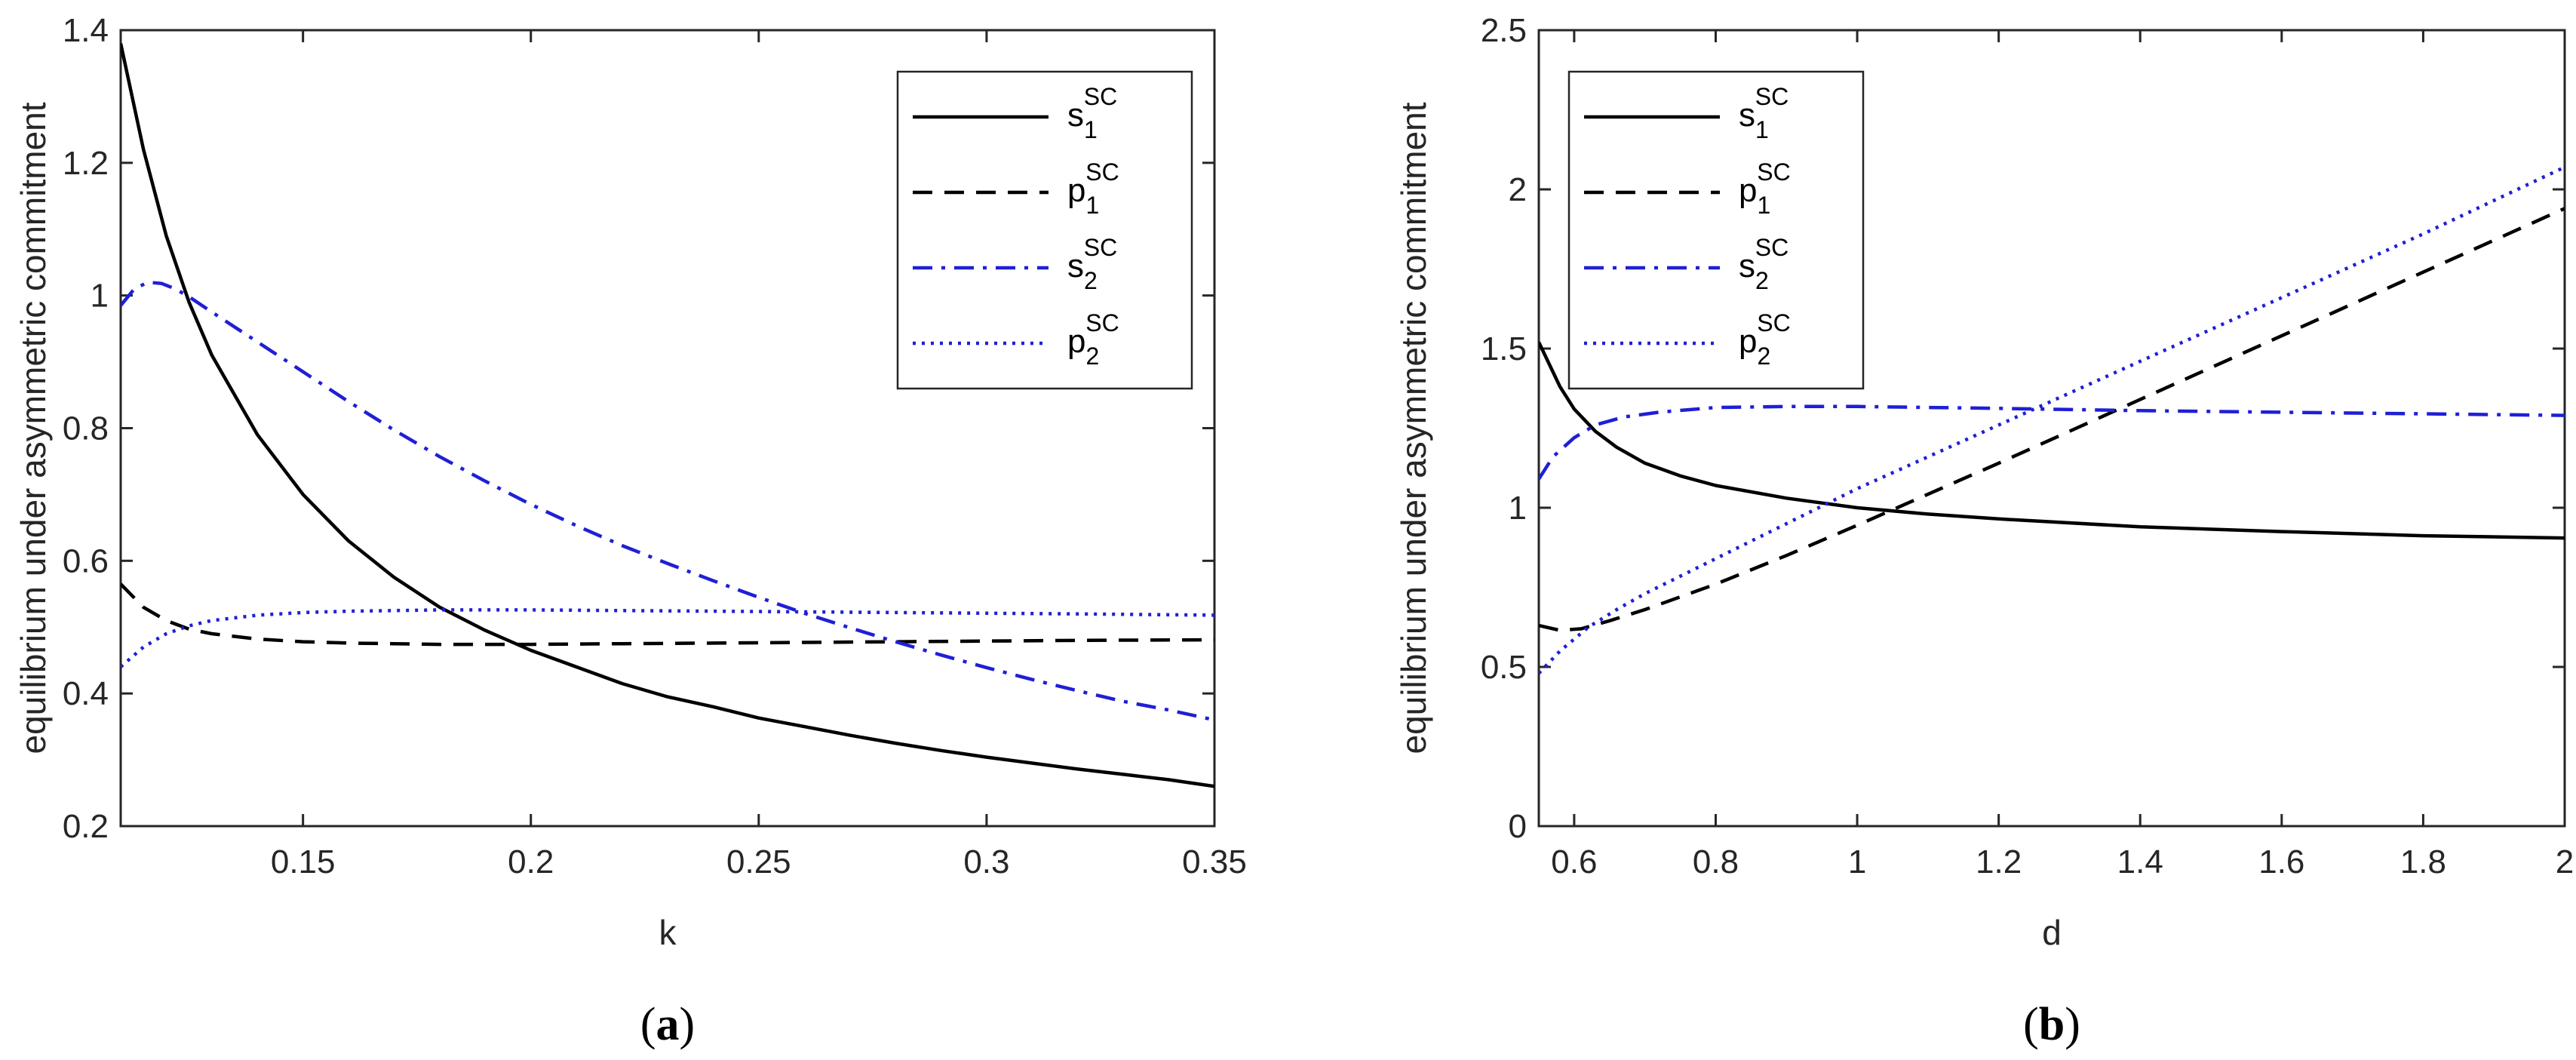 Image resolution: width=2576 pixels, height=1060 pixels. I want to click on x-tick-label: 0.2, so click(531, 861).